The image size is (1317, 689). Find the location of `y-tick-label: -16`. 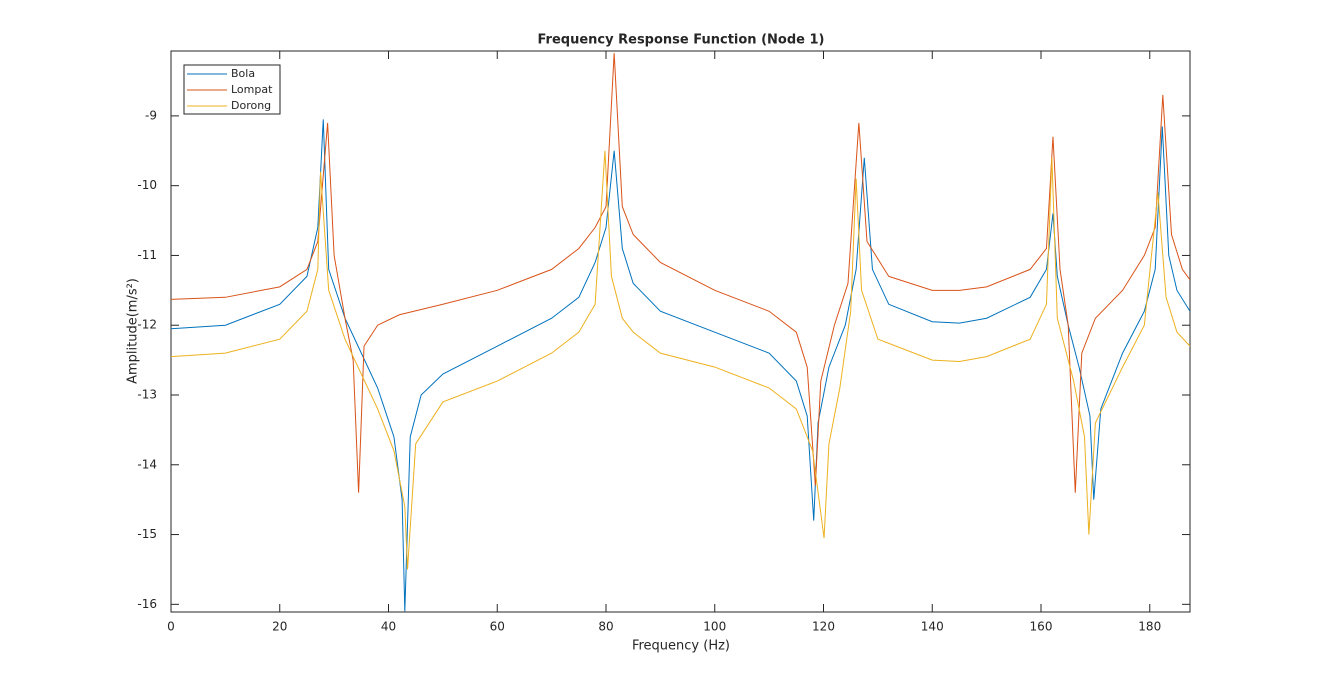

y-tick-label: -16 is located at coordinates (147, 604).